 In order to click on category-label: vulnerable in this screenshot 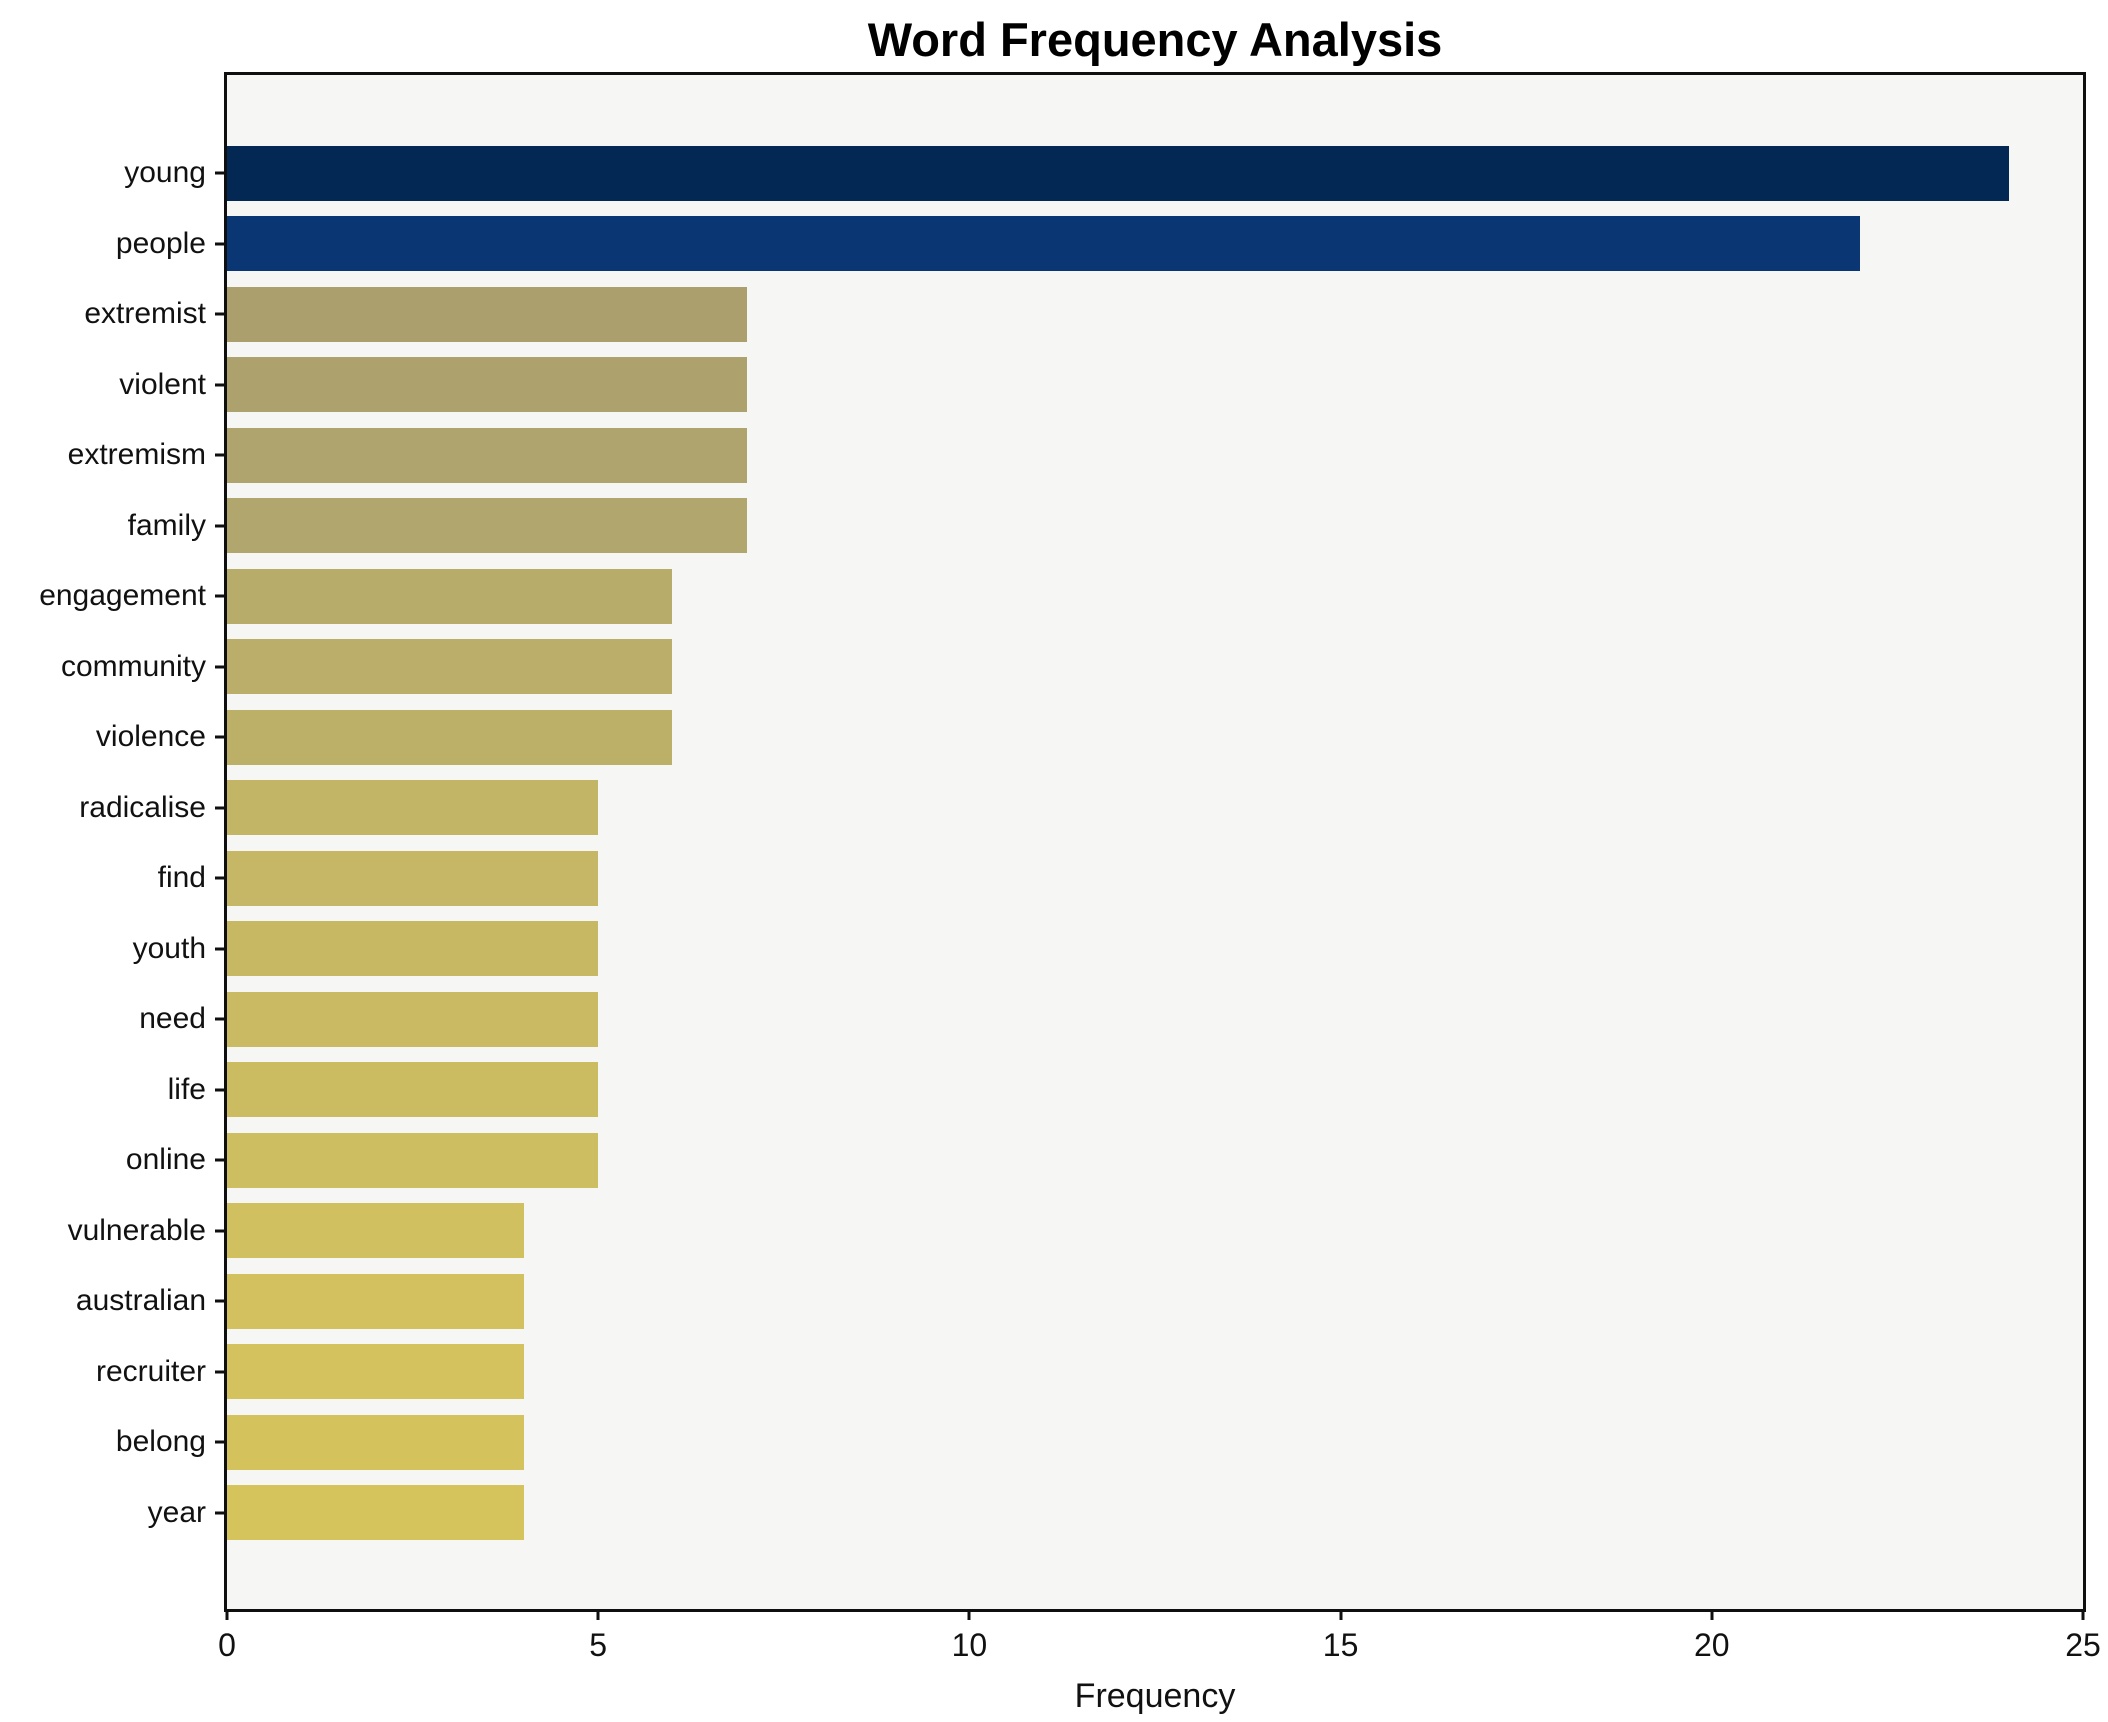, I will do `click(136, 1230)`.